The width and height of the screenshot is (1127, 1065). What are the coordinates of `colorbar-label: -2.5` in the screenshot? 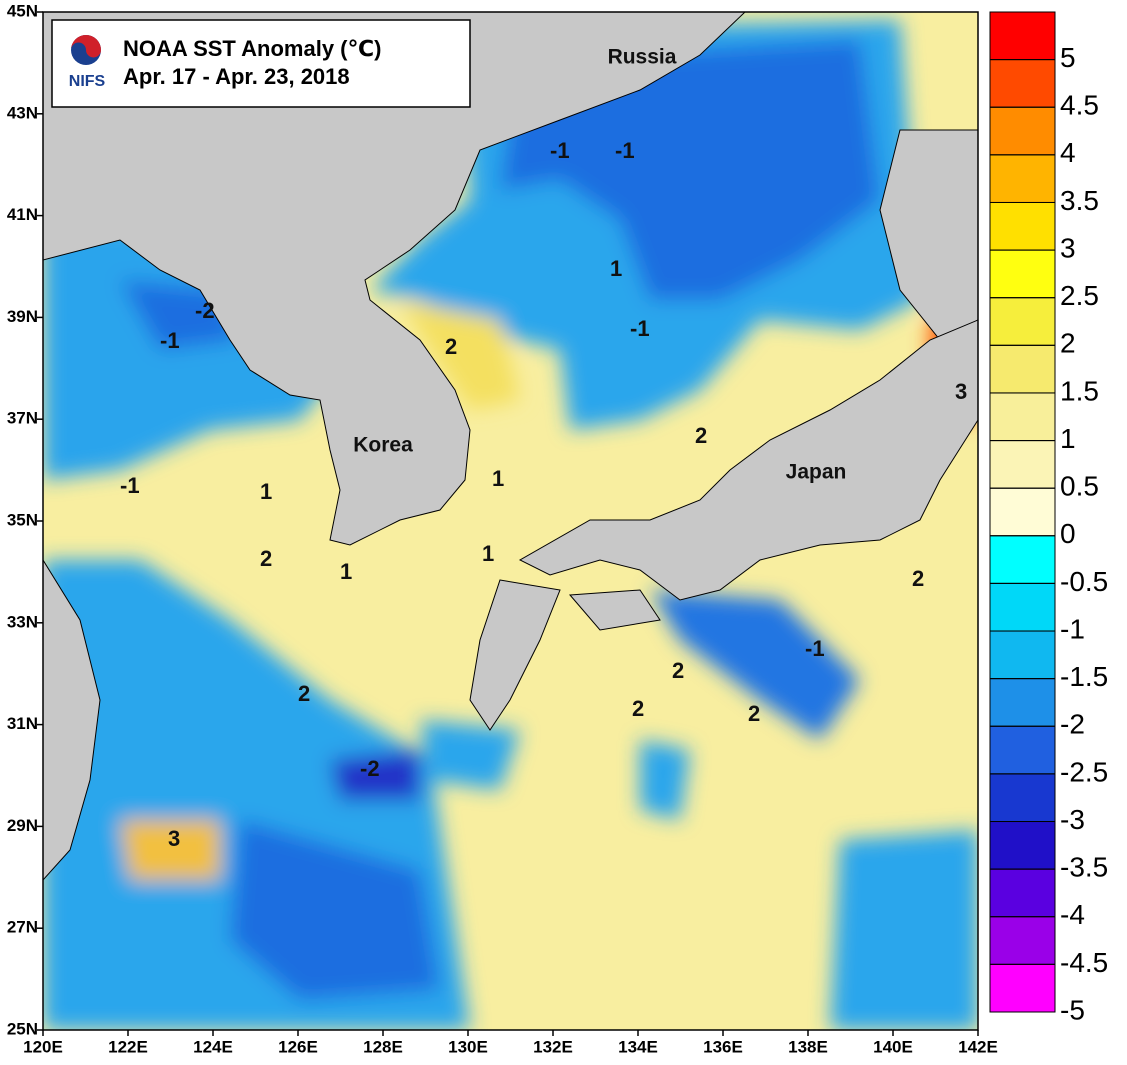 It's located at (1084, 771).